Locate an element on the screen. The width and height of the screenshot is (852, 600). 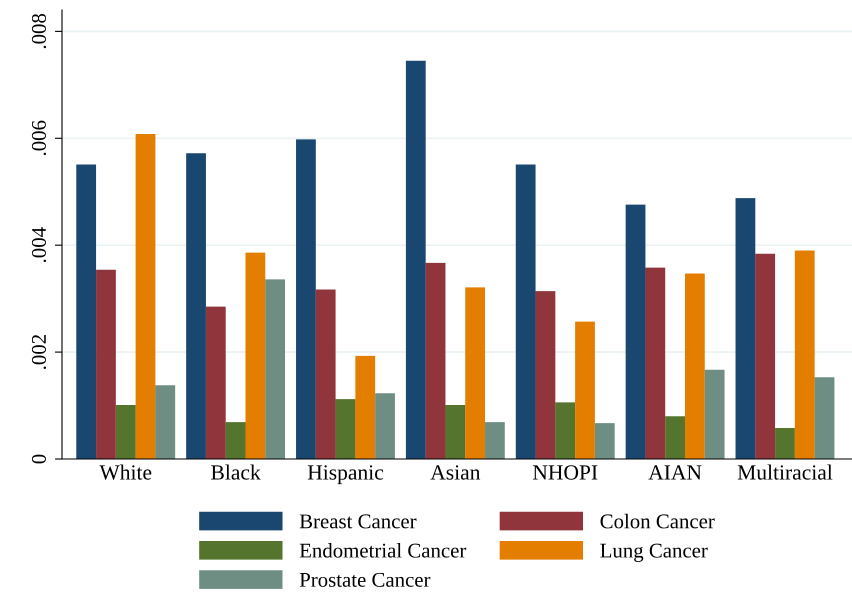
x-tick-label: Black is located at coordinates (236, 472).